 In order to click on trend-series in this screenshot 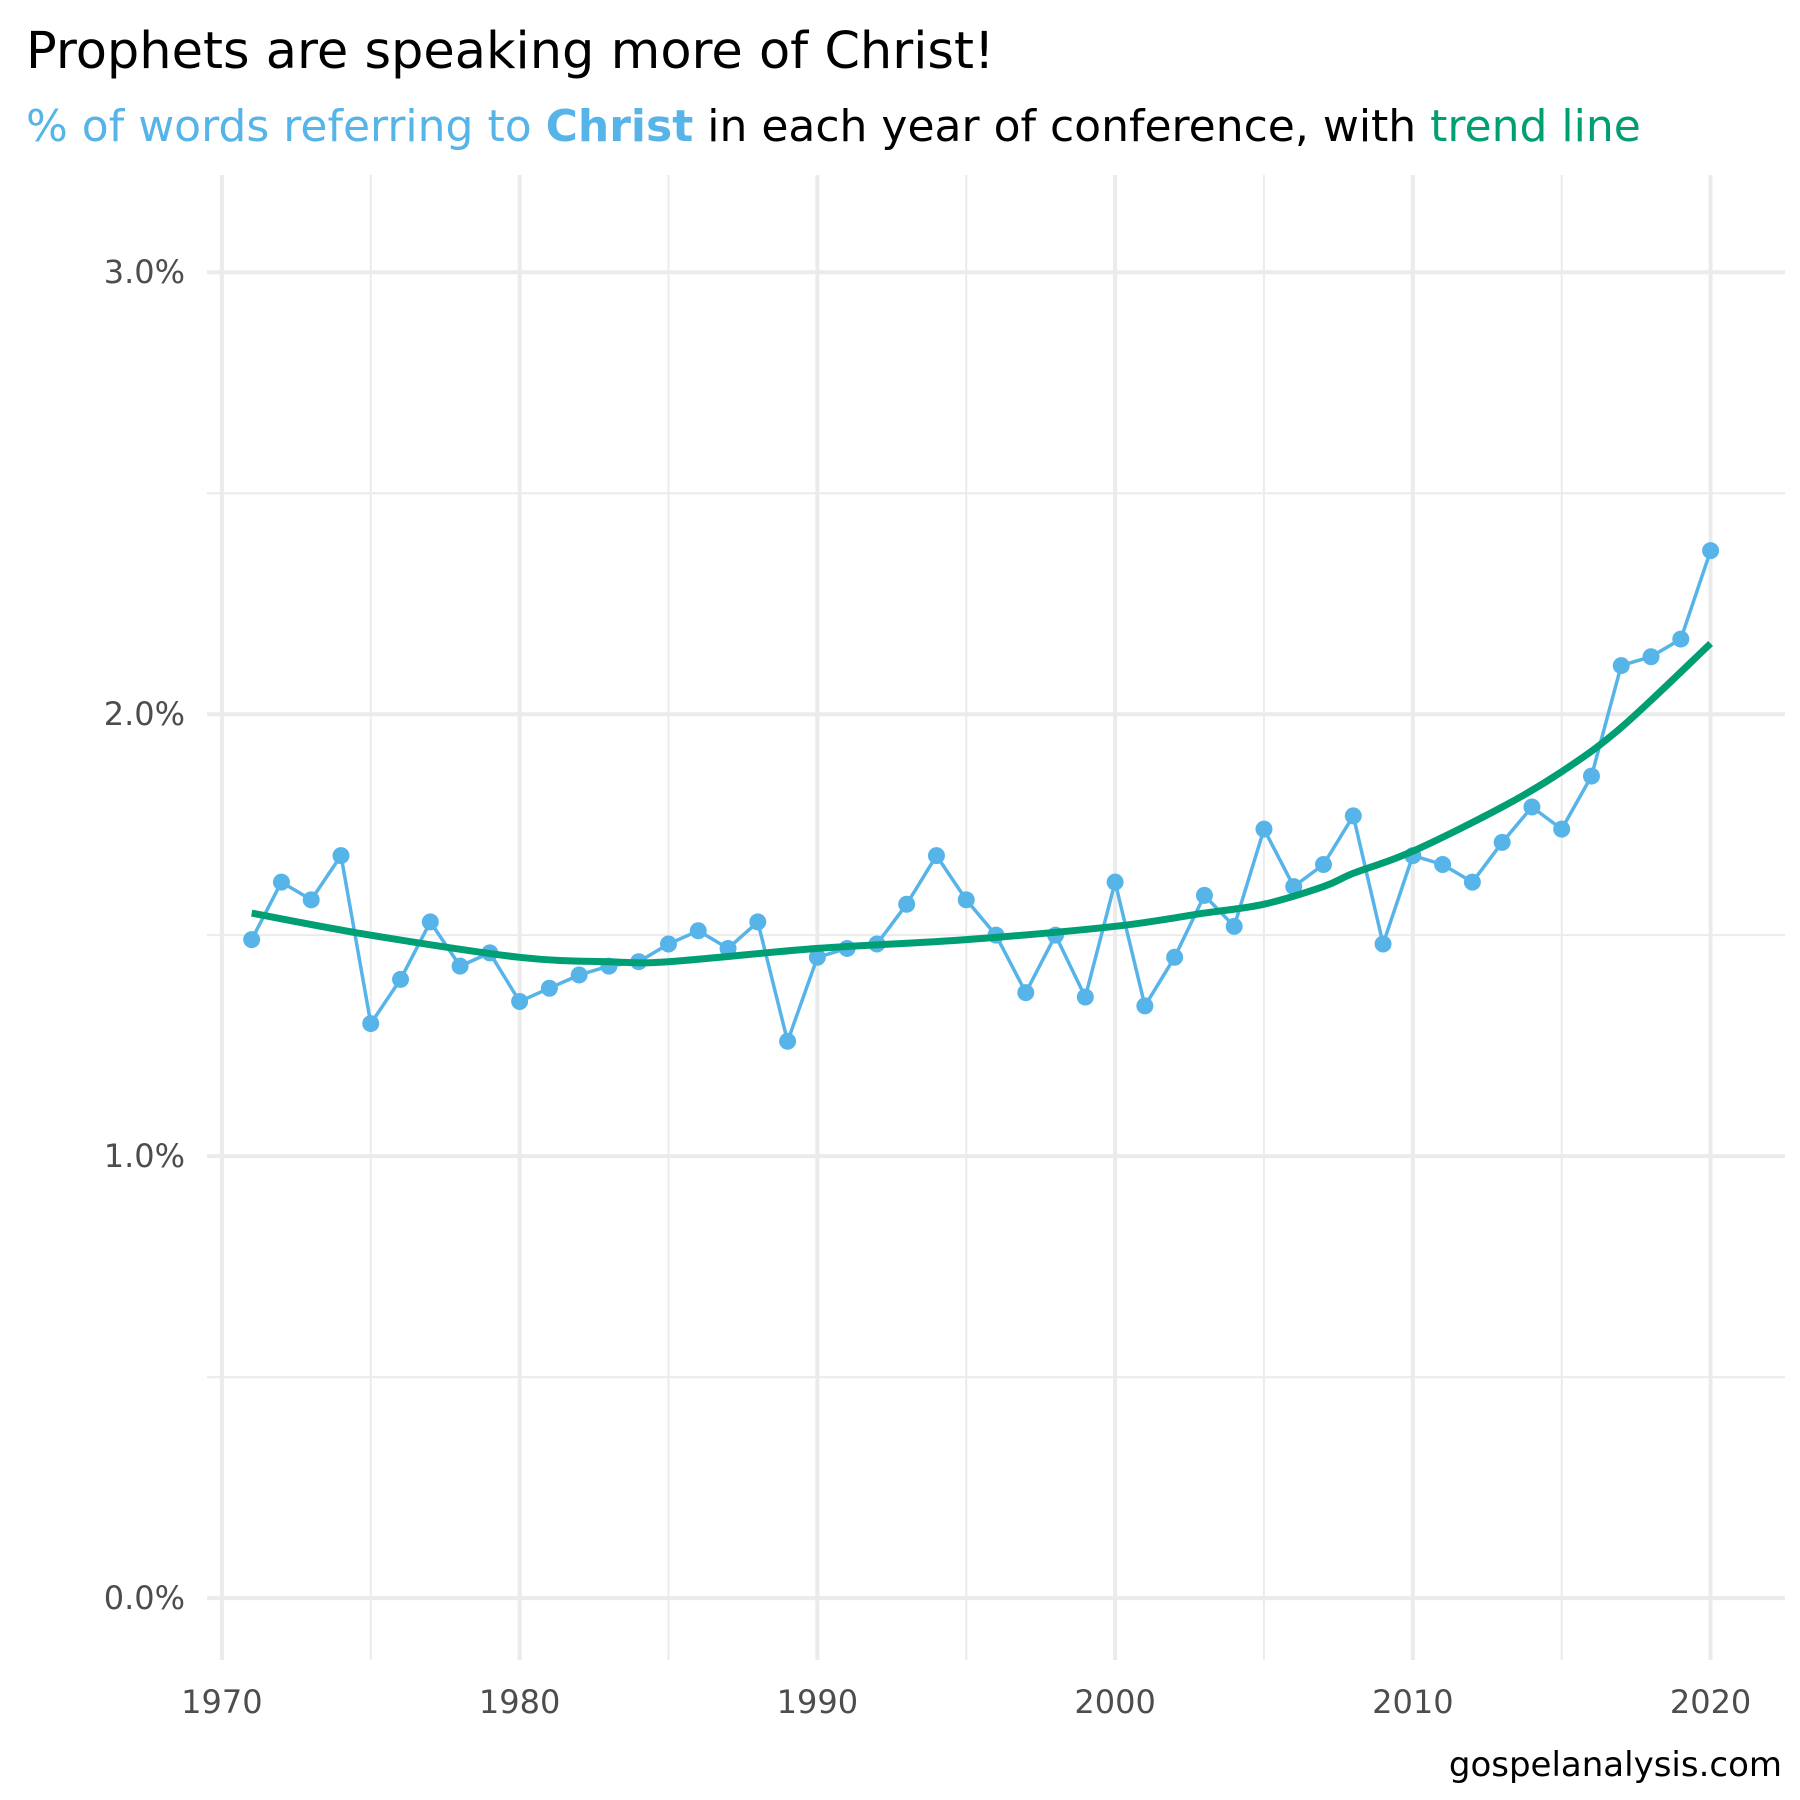, I will do `click(982, 803)`.